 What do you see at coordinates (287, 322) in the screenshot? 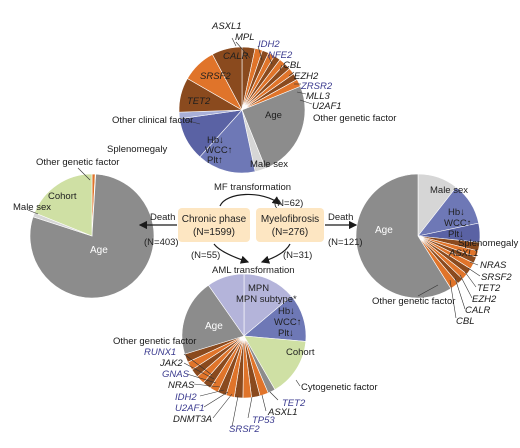
I see `bottom-label-wcc: WCC↑` at bounding box center [287, 322].